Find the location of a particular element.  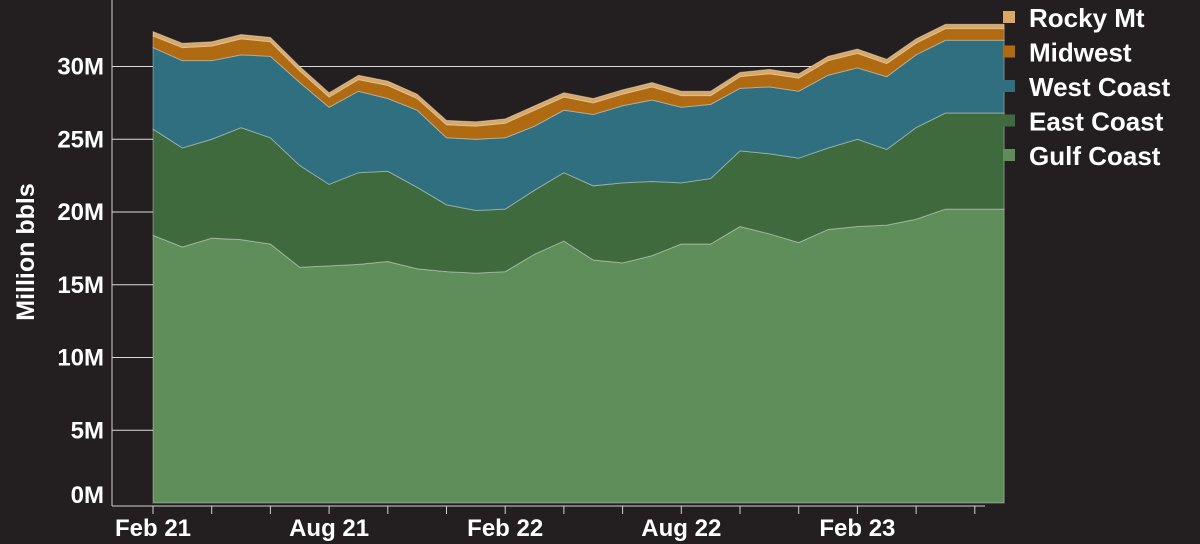

legend-item-west-coast: West Coast is located at coordinates (1086, 87).